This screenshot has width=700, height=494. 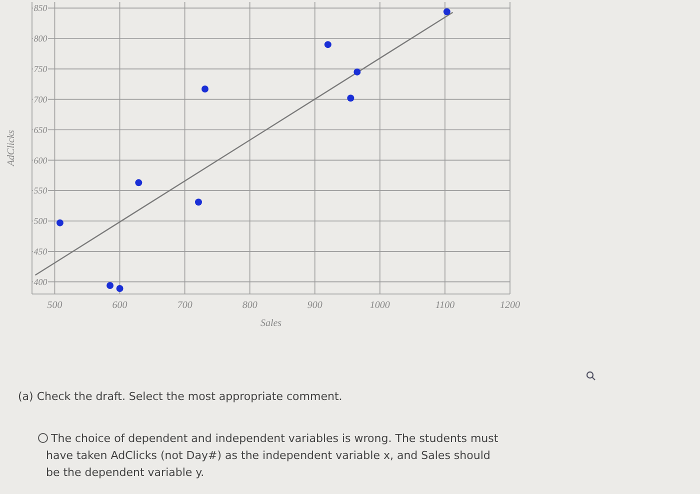 What do you see at coordinates (41, 69) in the screenshot?
I see `y-tick-label: 750` at bounding box center [41, 69].